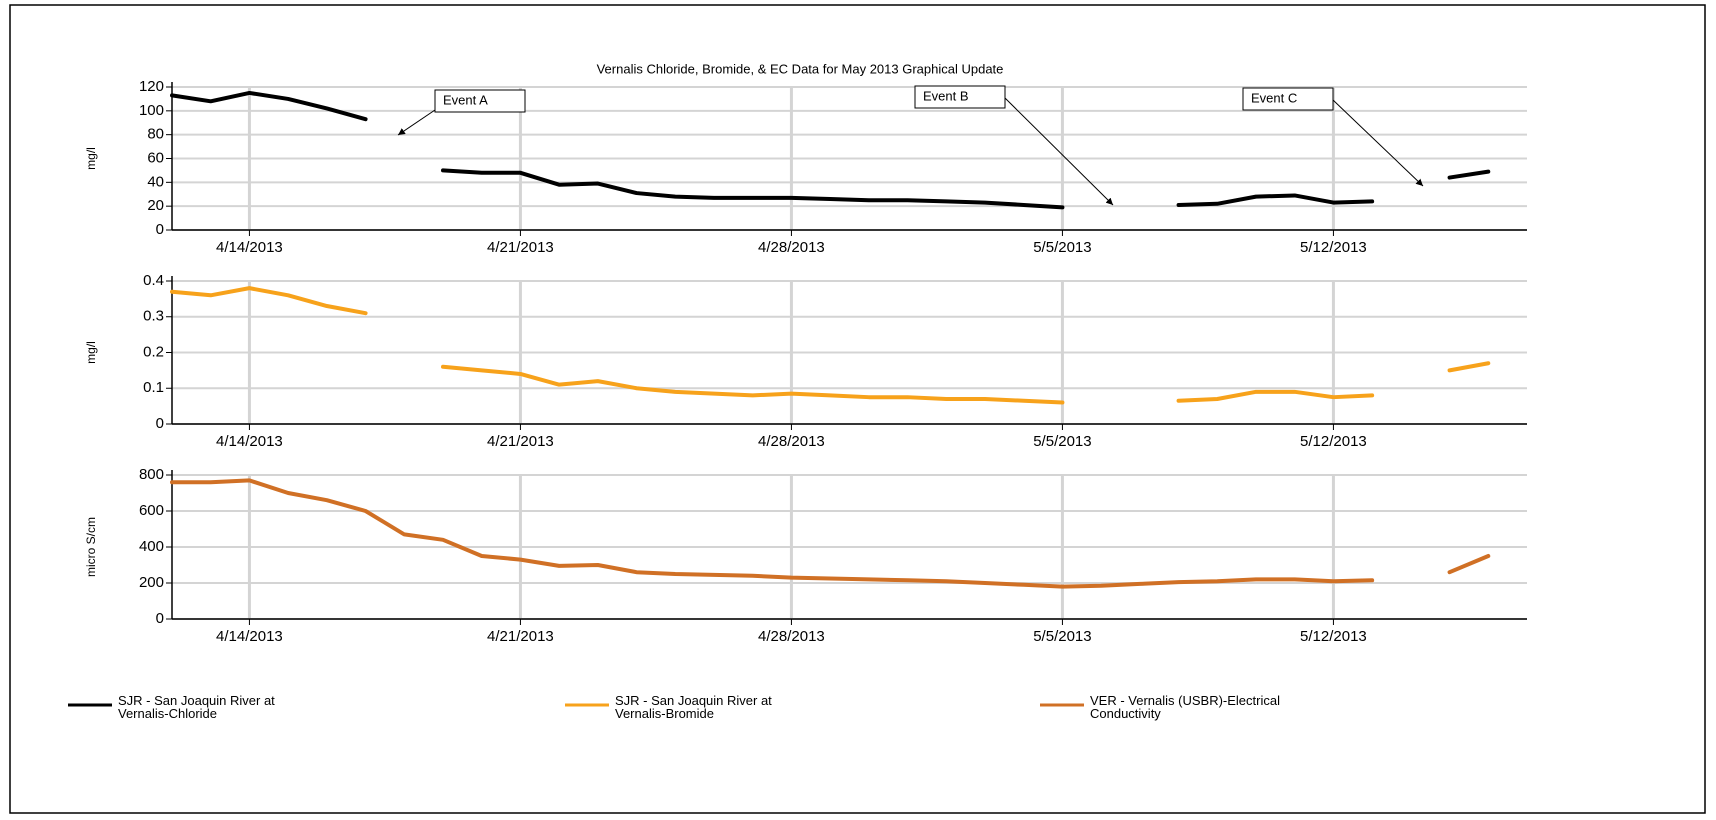 The image size is (1716, 820). Describe the element at coordinates (153, 387) in the screenshot. I see `y-tick-label: 0.1` at that location.